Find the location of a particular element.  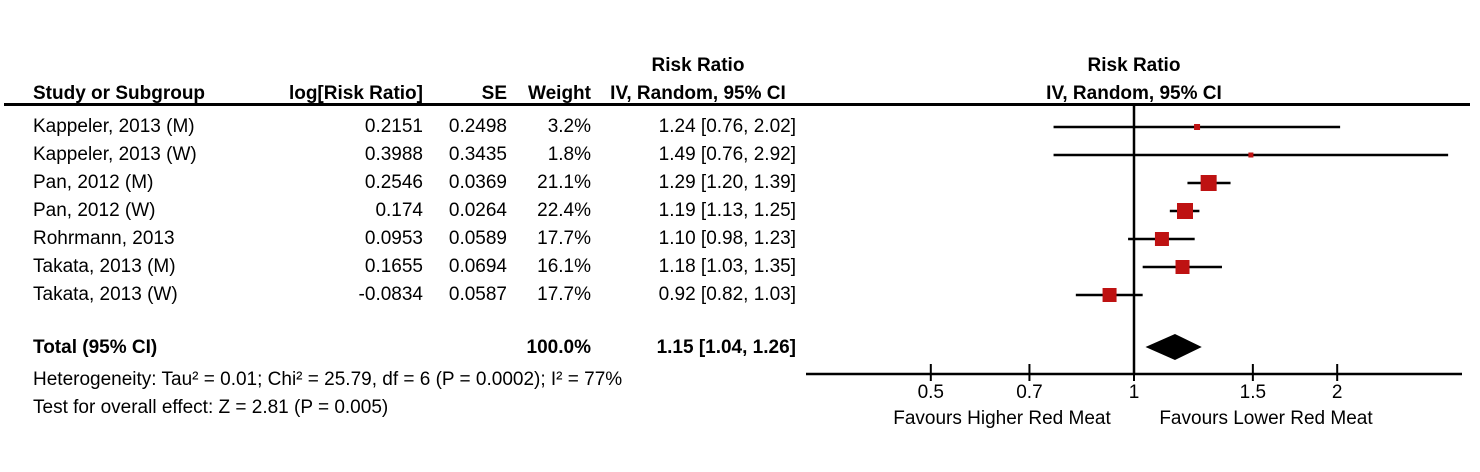

pooled-diamond is located at coordinates (1173, 347).